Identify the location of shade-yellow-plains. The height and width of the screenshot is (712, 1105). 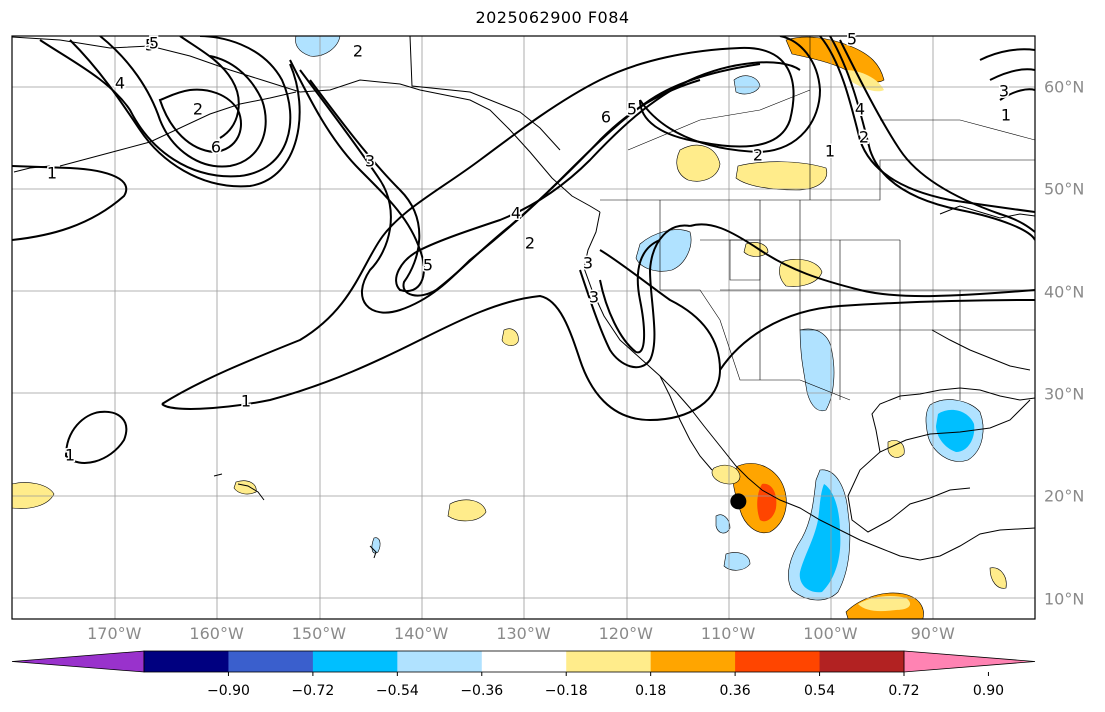
(801, 273).